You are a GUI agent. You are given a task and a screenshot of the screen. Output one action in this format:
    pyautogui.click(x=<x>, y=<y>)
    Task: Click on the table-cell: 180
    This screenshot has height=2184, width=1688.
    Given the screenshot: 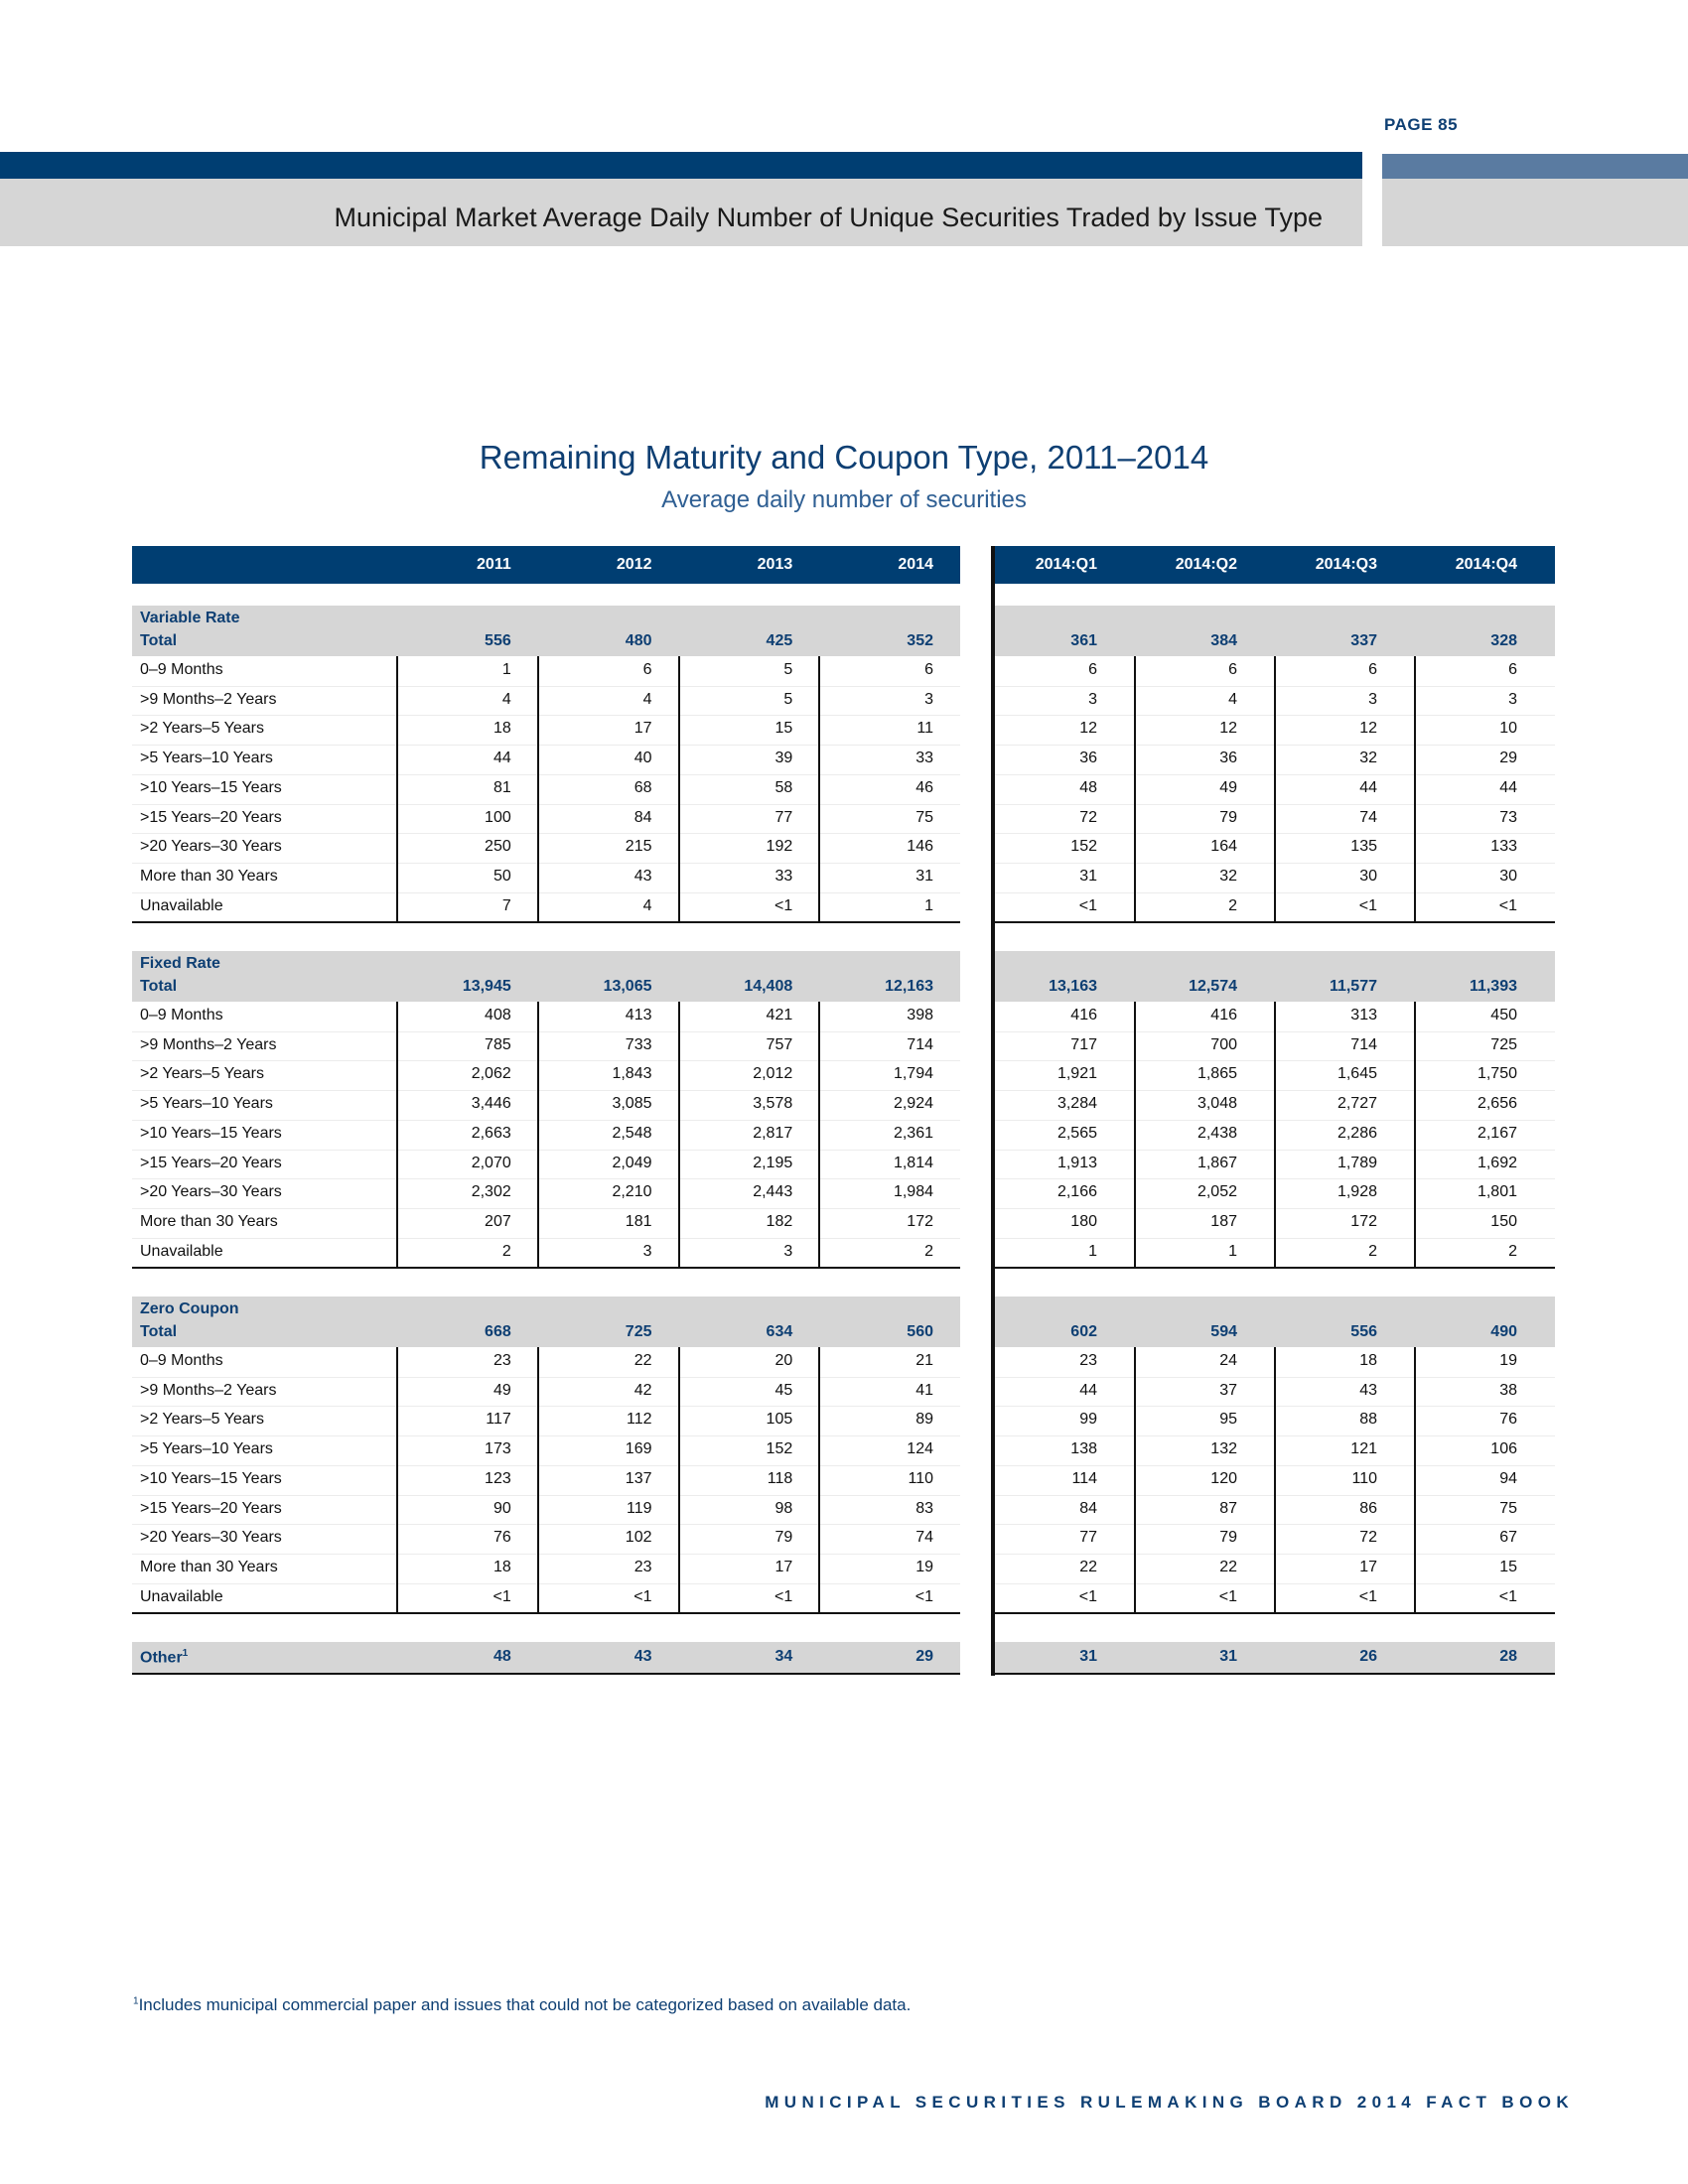 What is the action you would take?
    pyautogui.click(x=1083, y=1221)
    